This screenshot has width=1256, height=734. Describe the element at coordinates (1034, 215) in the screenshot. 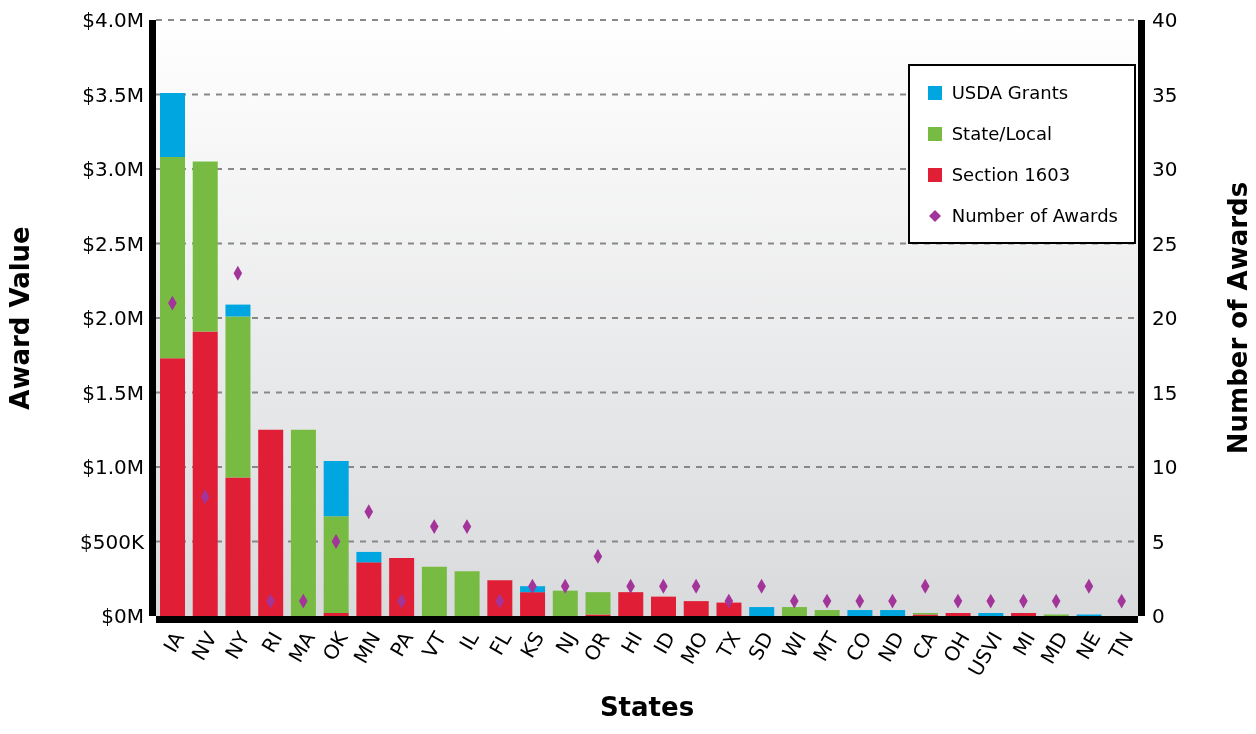

I see `legend-label: Number of Awards` at that location.